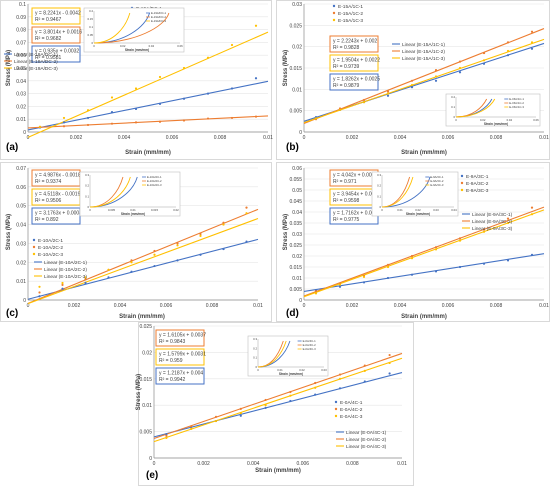 This screenshot has width=550, height=486. I want to click on x-axis-title: Strain (mm/mm), so click(424, 317).